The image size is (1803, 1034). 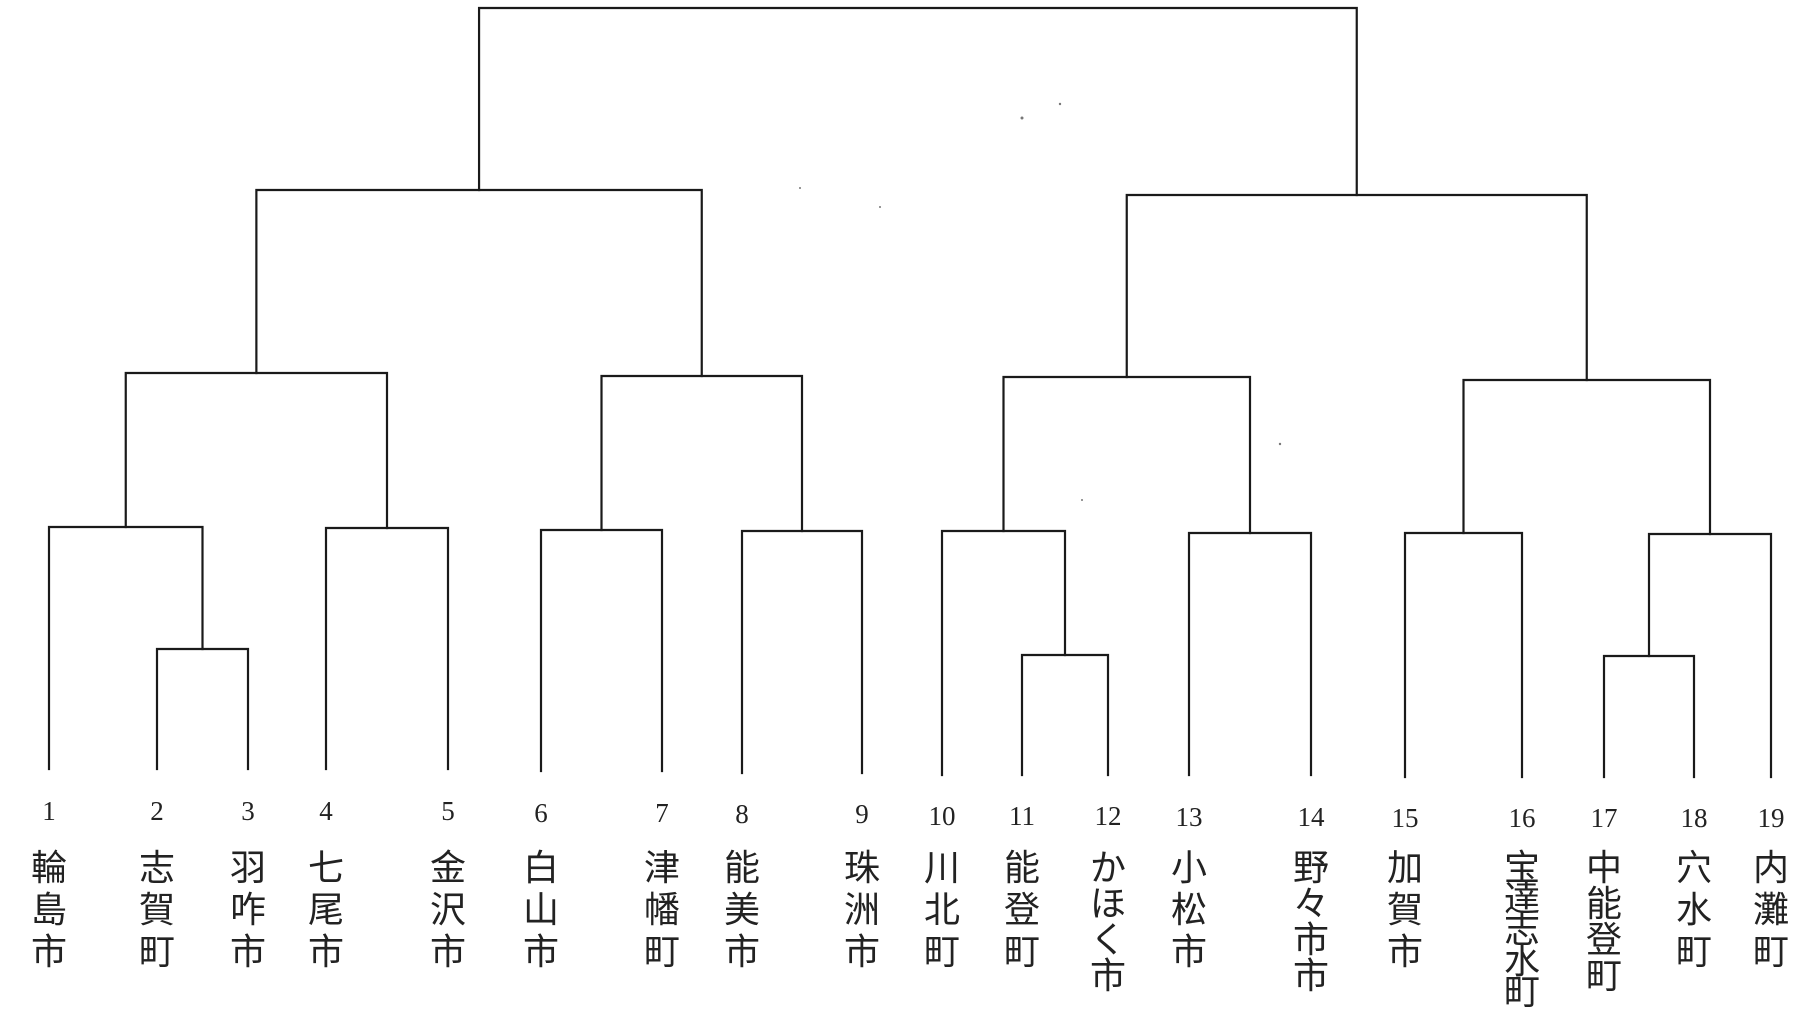 I want to click on leaf-number: 7, so click(x=662, y=813).